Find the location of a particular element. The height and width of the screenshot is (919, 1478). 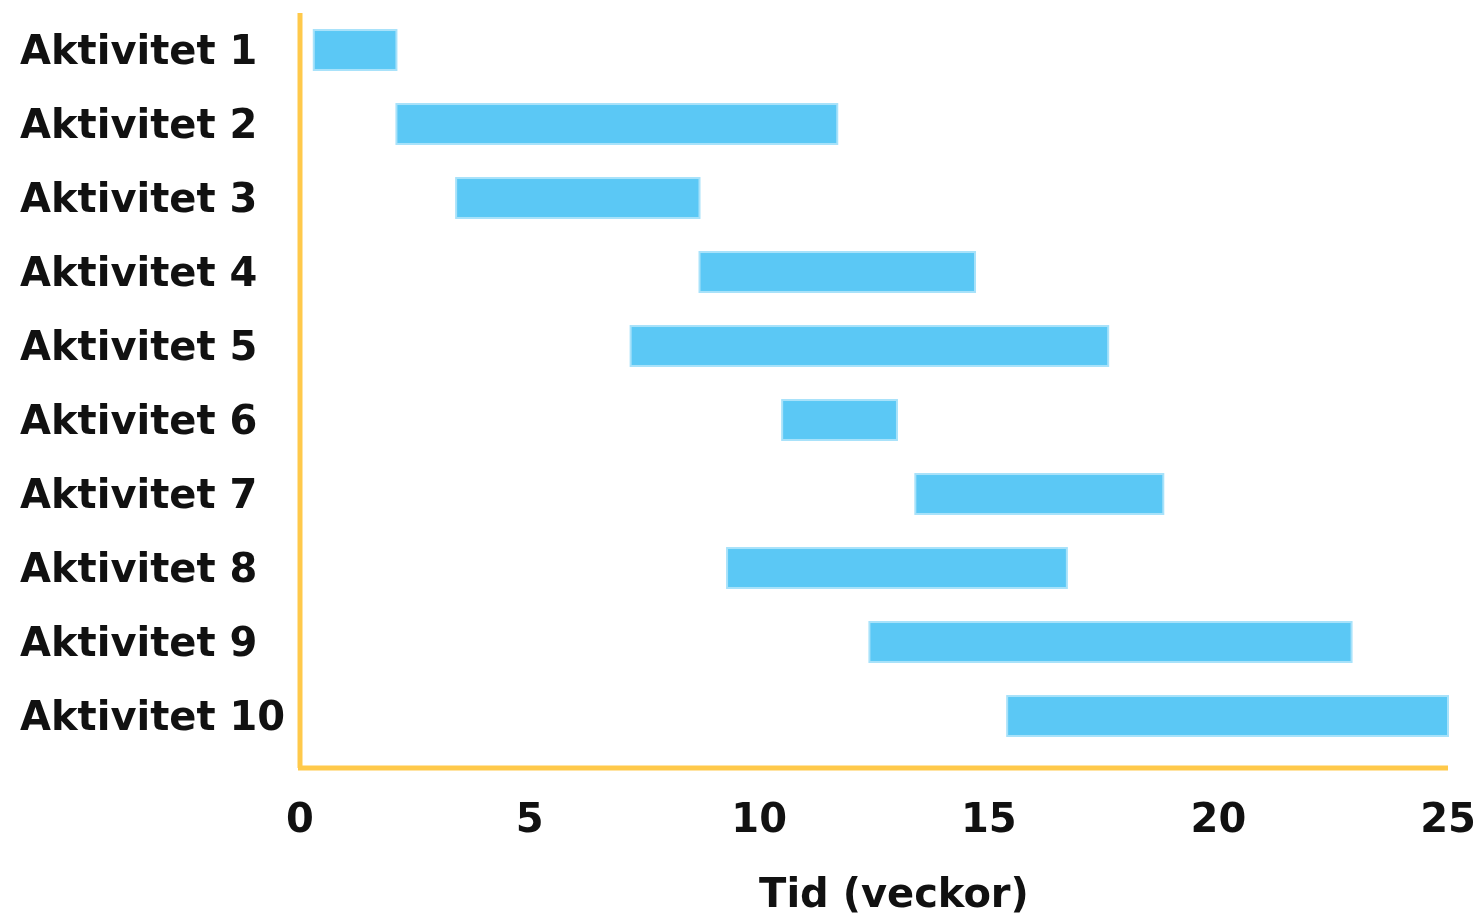

y-tick-label: Aktivitet 2 is located at coordinates (139, 124).